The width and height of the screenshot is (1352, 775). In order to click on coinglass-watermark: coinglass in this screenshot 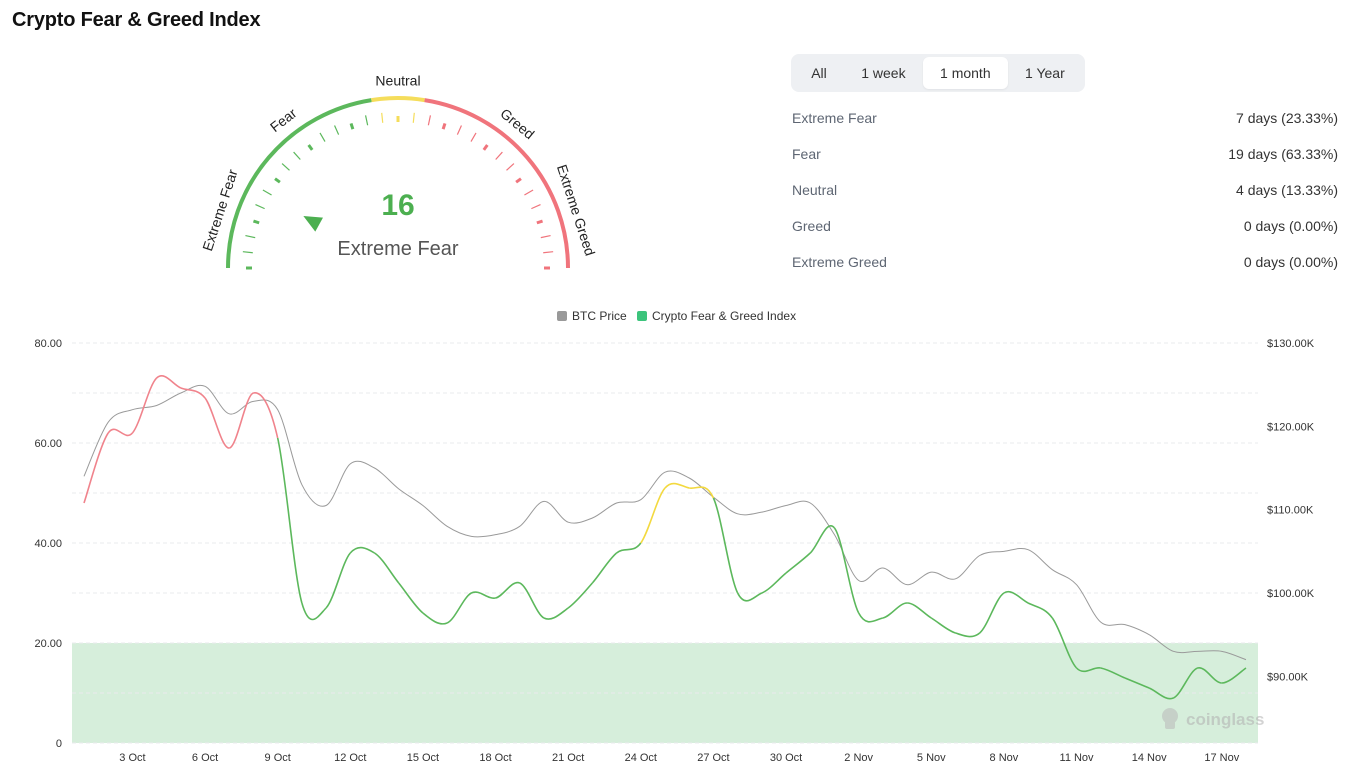, I will do `click(1213, 718)`.